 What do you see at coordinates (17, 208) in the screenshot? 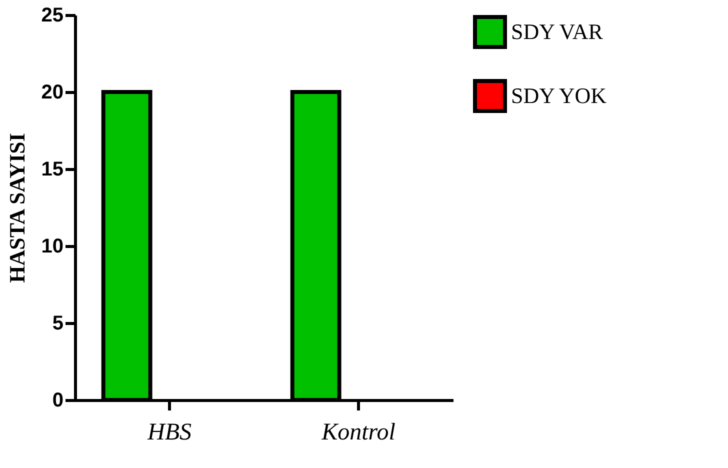
I see `y-axis-title: HASTA SAYISI` at bounding box center [17, 208].